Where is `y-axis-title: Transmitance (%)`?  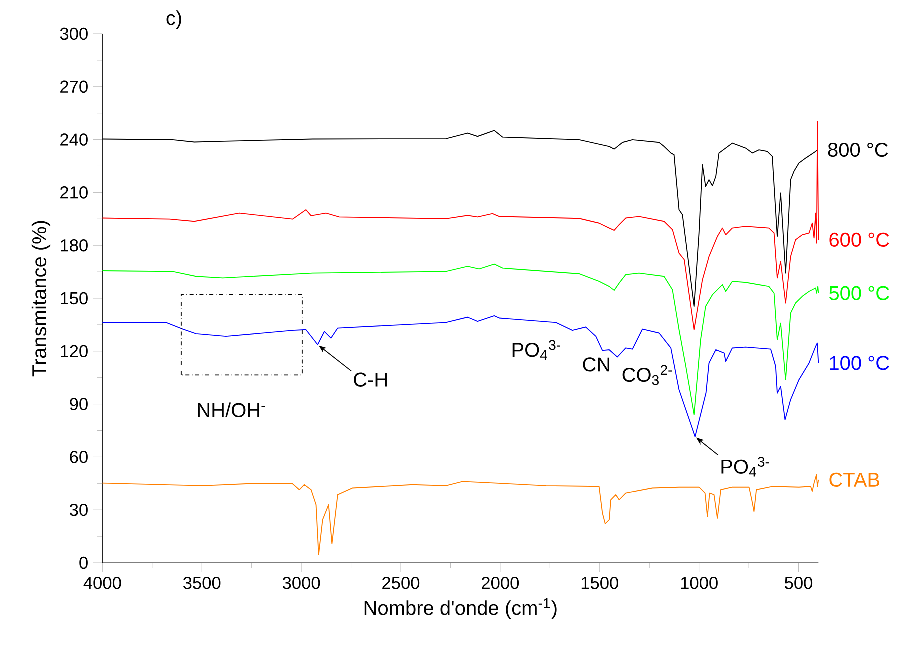 y-axis-title: Transmitance (%) is located at coordinates (41, 299).